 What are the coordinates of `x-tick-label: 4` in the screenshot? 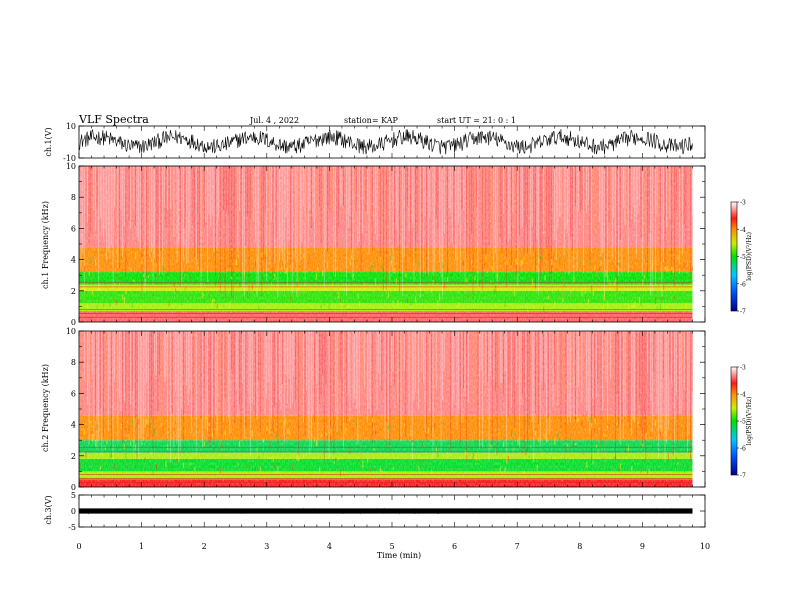 It's located at (329, 546).